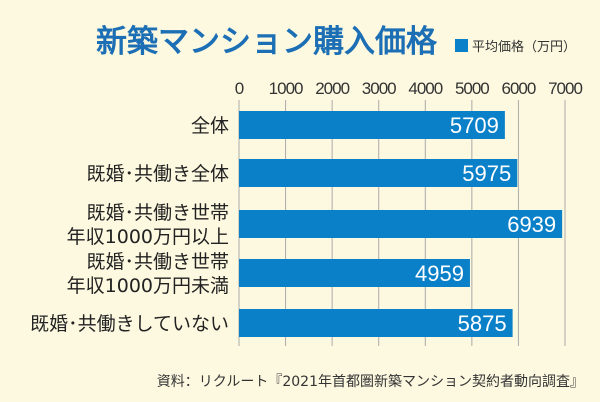 This screenshot has width=600, height=402. Describe the element at coordinates (472, 88) in the screenshot. I see `x-tick-label: 5000` at that location.